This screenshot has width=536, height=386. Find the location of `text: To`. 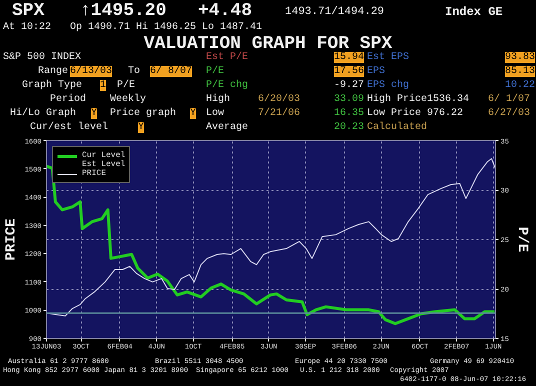

text: To is located at coordinates (134, 71).